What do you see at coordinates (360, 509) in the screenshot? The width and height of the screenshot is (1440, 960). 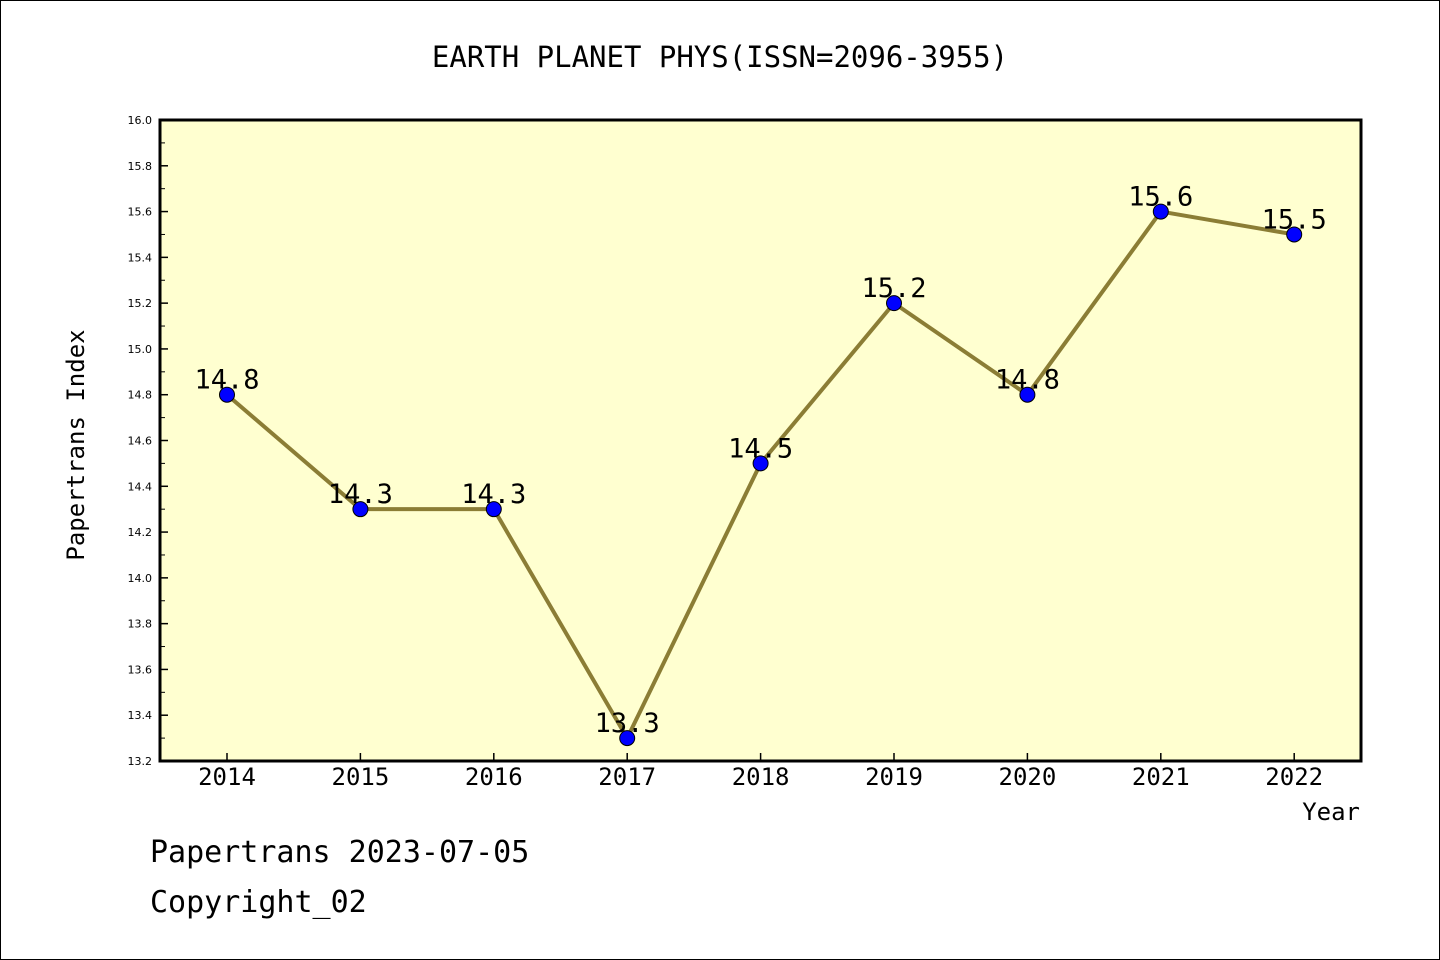 I see `data-point-2015` at bounding box center [360, 509].